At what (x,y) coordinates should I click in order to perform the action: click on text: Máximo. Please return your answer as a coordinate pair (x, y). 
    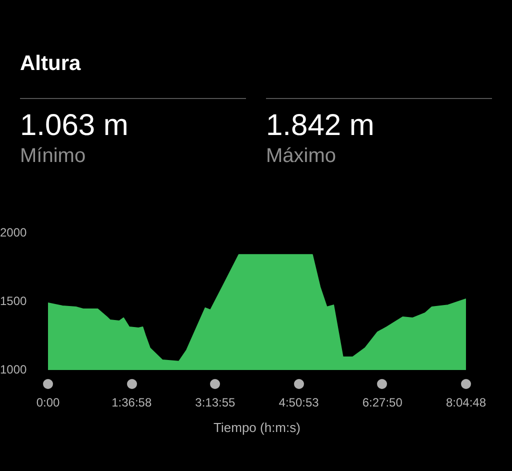
    Looking at the image, I should click on (302, 156).